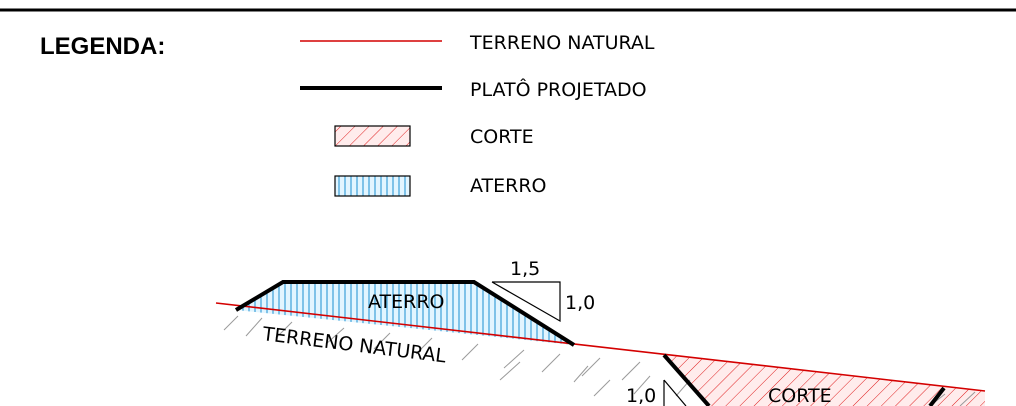  Describe the element at coordinates (824, 380) in the screenshot. I see `cut-area` at that location.